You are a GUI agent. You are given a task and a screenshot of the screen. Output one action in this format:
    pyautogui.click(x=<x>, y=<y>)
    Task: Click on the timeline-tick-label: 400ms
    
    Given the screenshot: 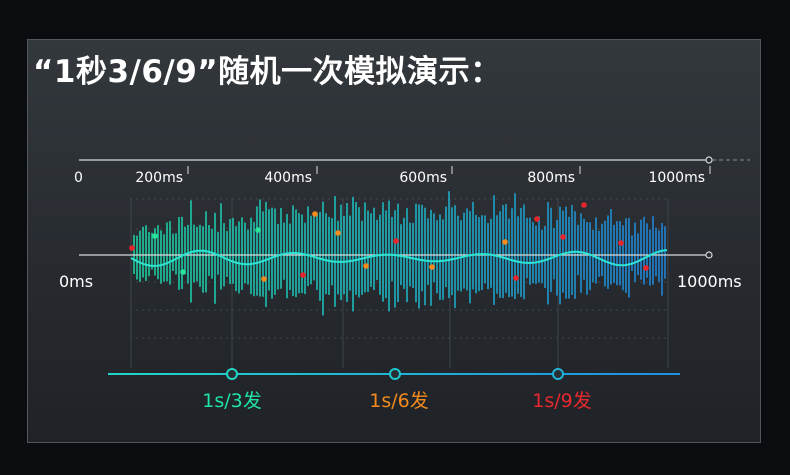 What is the action you would take?
    pyautogui.click(x=288, y=178)
    